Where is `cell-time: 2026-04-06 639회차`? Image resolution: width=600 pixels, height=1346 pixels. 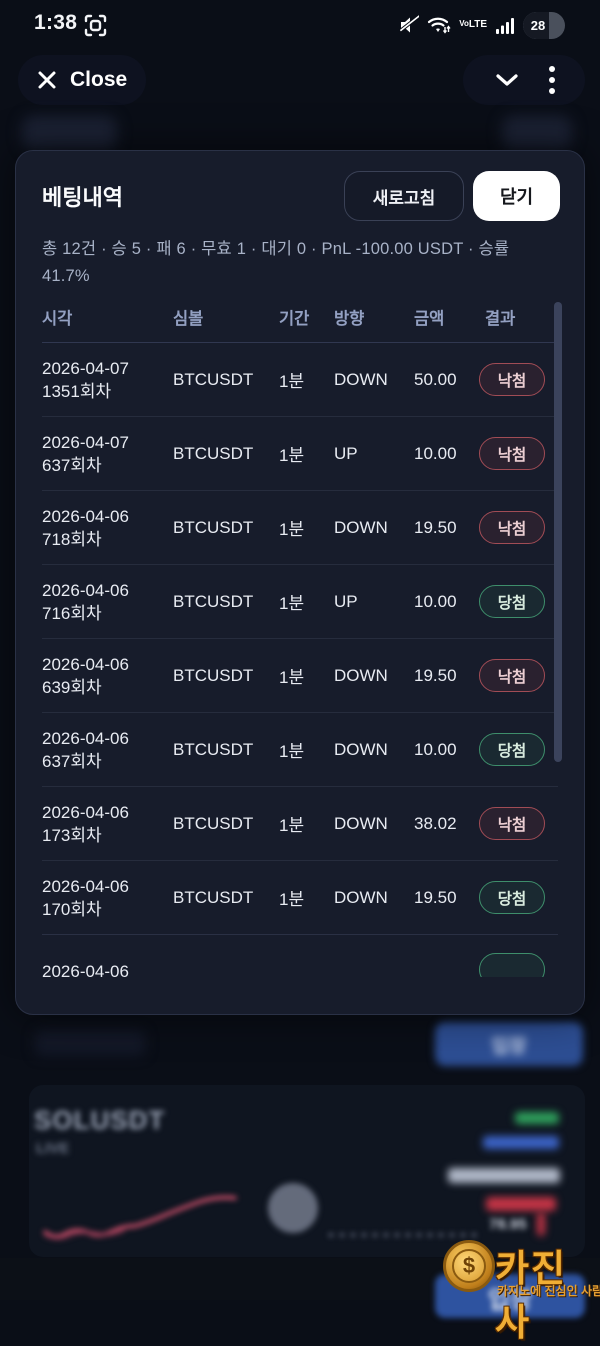 cell-time: 2026-04-06 639회차 is located at coordinates (107, 676).